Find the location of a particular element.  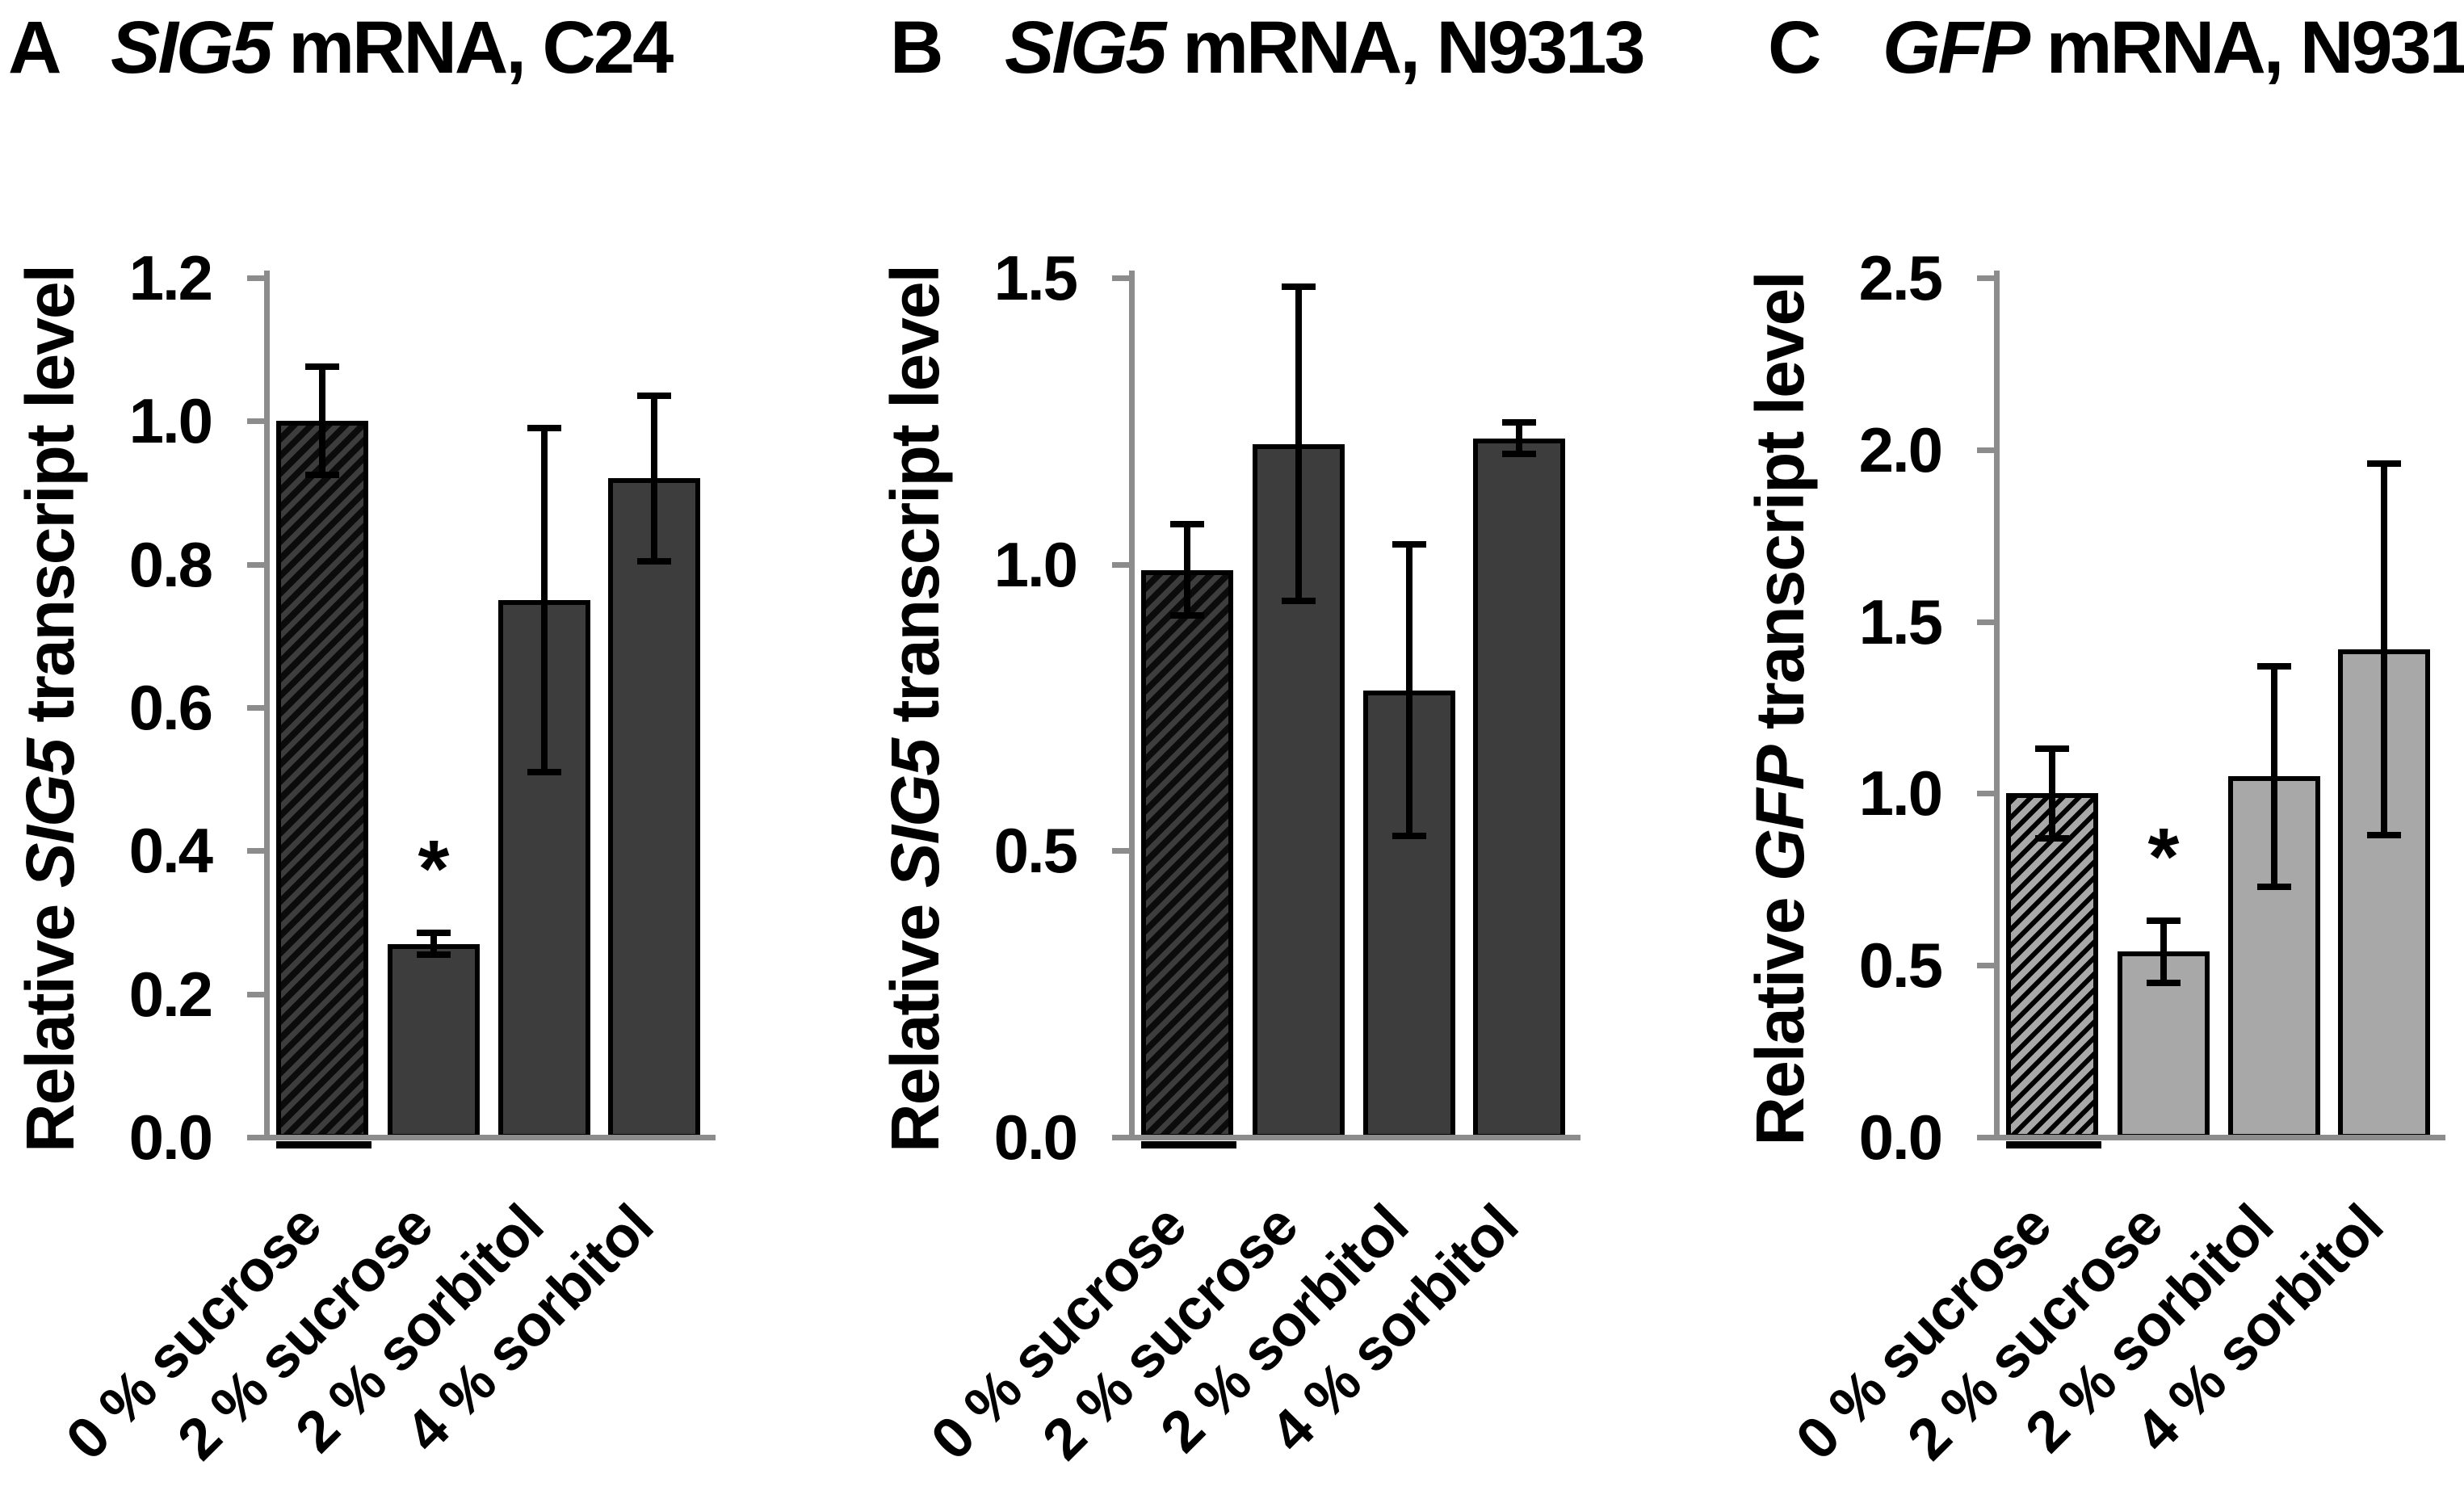

panel-title-gene: GFP is located at coordinates (1957, 47).